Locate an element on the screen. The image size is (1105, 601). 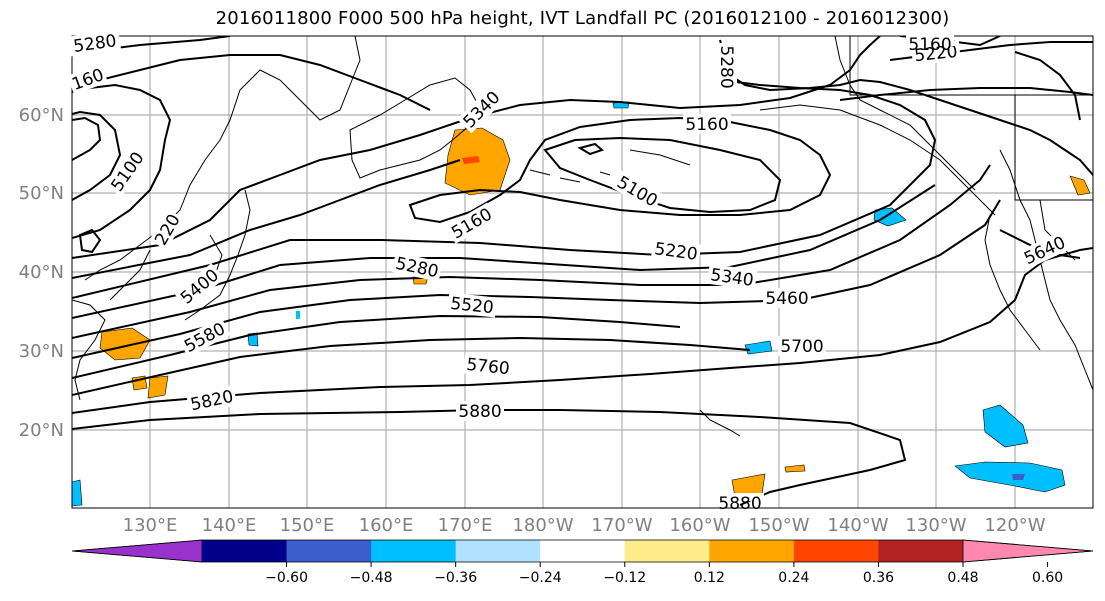
colorbar-outline is located at coordinates (582, 551).